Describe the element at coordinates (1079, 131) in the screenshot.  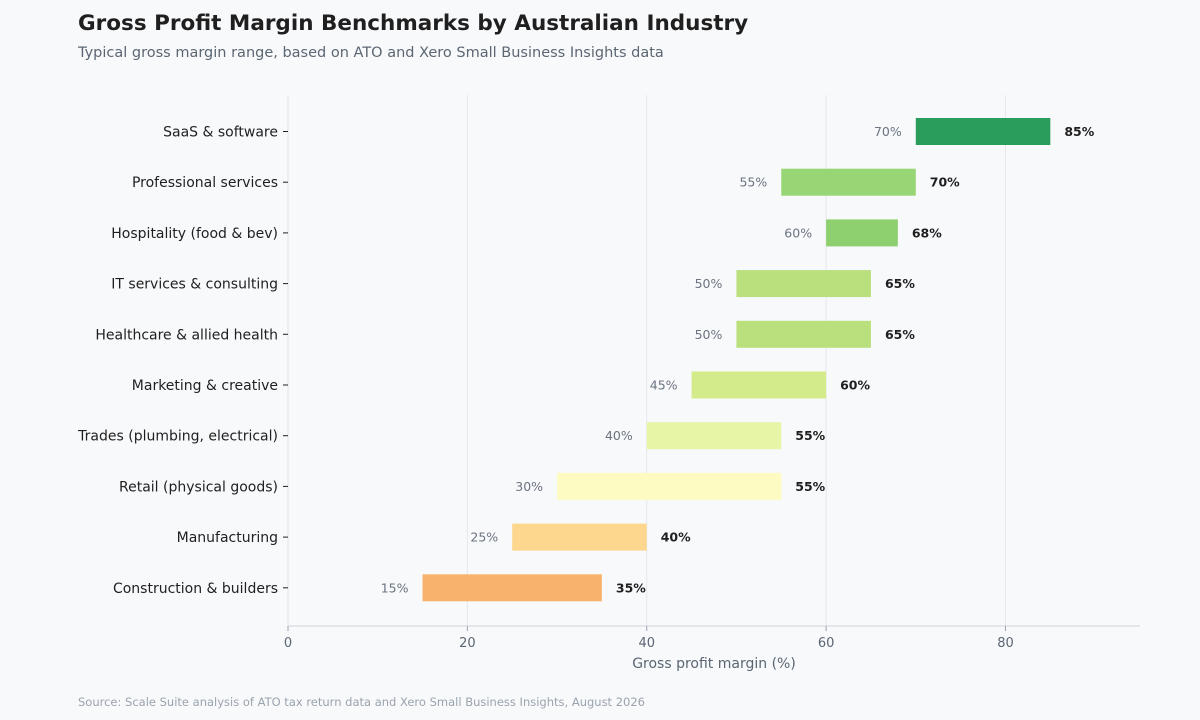
I see `high-value-label: 85%` at that location.